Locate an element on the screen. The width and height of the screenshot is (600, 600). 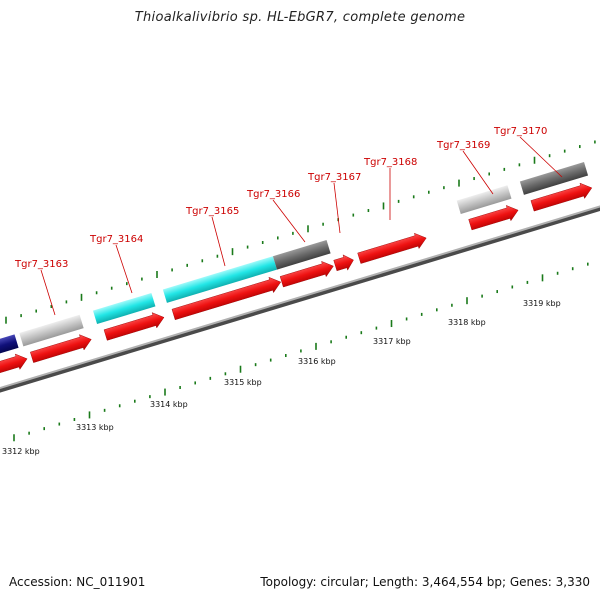
gene-label: Tgr7_3168 is located at coordinates (390, 162).